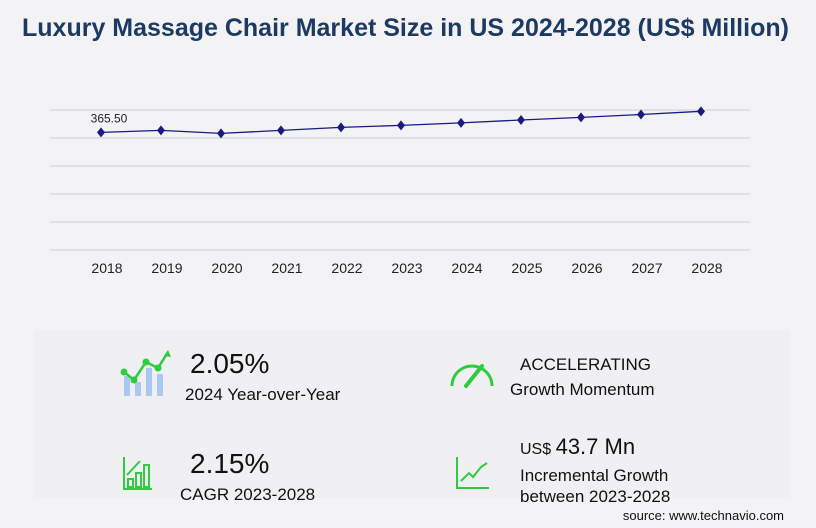  What do you see at coordinates (706, 268) in the screenshot?
I see `x-tick-label: 2028` at bounding box center [706, 268].